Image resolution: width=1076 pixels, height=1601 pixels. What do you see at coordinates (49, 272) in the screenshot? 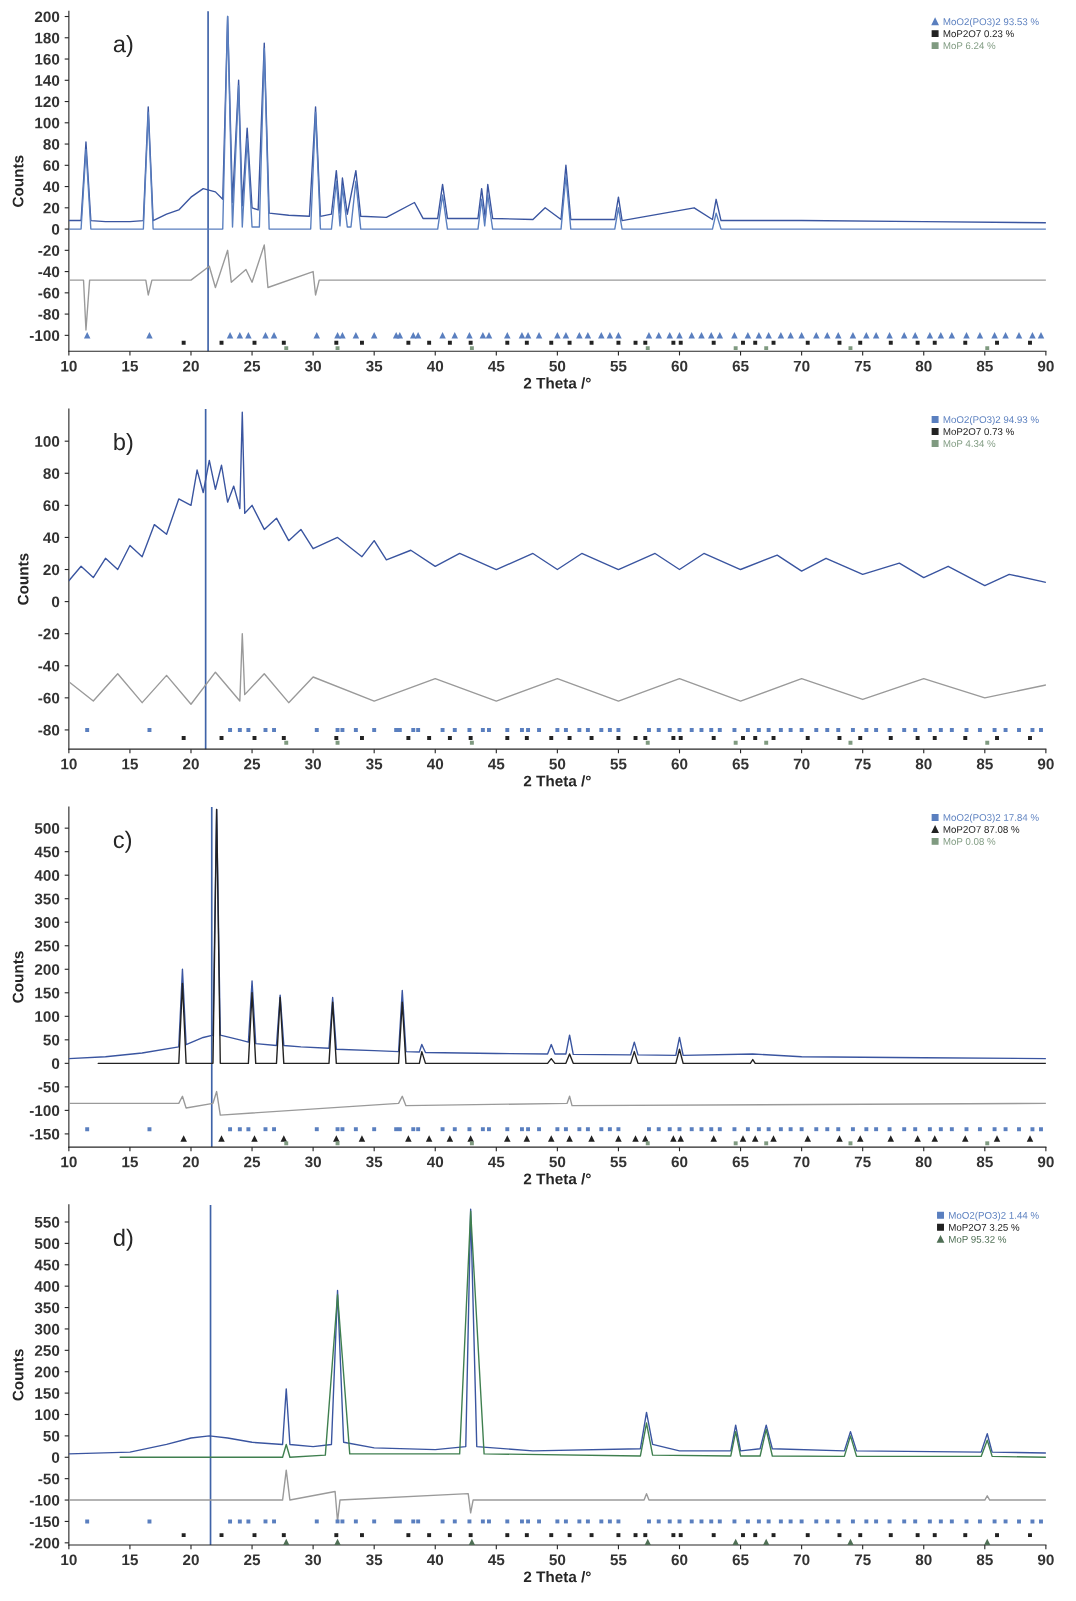
I see `y-tick-label: -40` at bounding box center [49, 272].